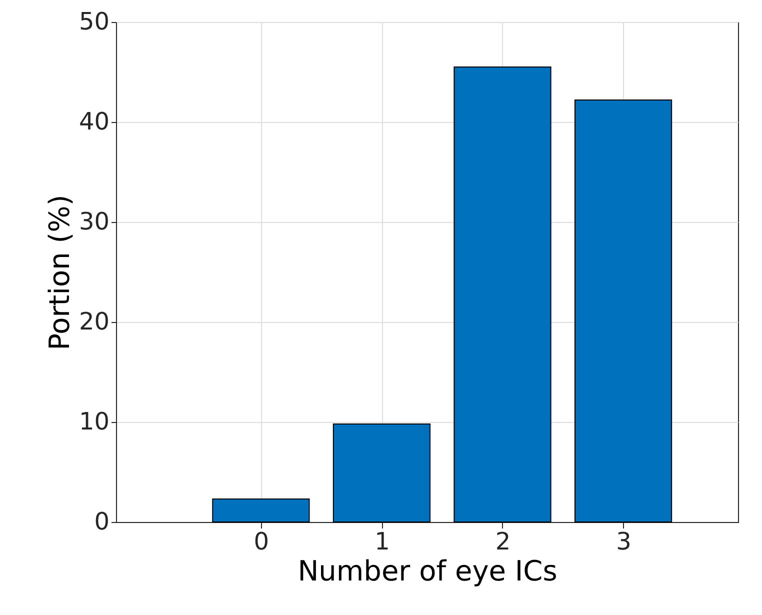 Image resolution: width=762 pixels, height=615 pixels. What do you see at coordinates (428, 571) in the screenshot?
I see `x-axis-title: Number of eye ICs` at bounding box center [428, 571].